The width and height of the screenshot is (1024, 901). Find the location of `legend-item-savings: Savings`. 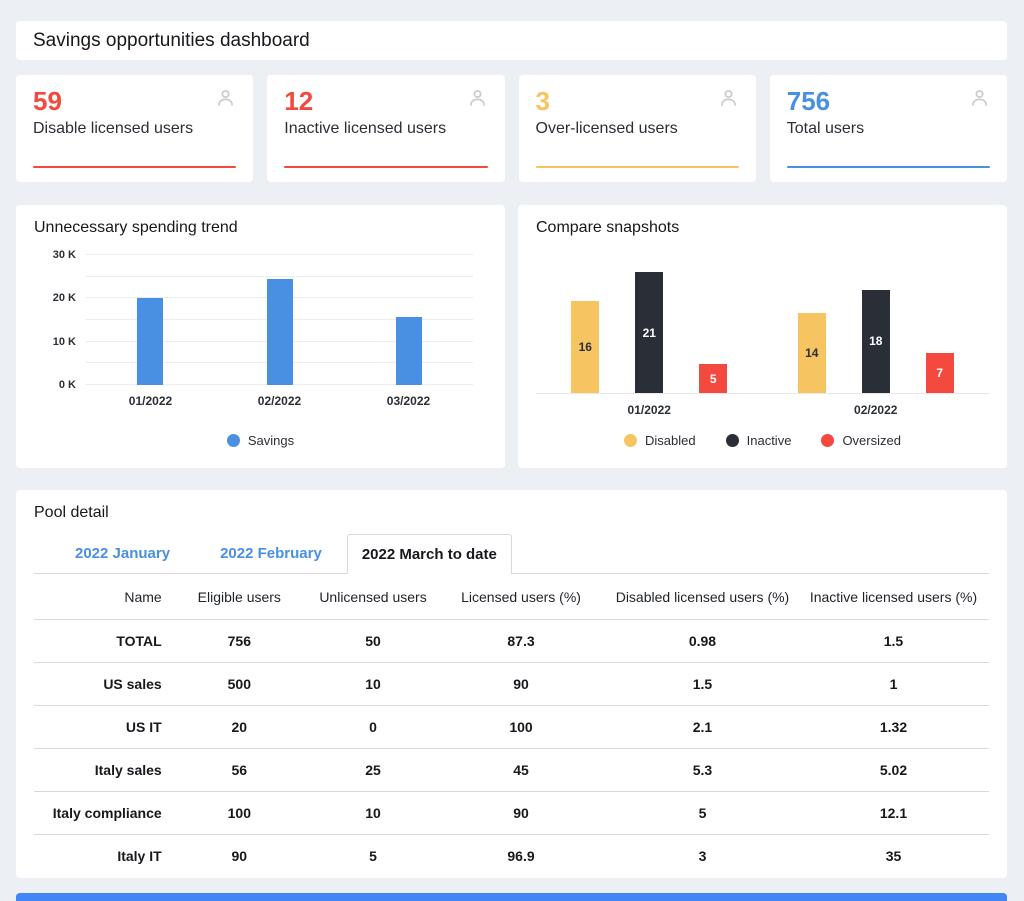

legend-item-savings: Savings is located at coordinates (260, 440).